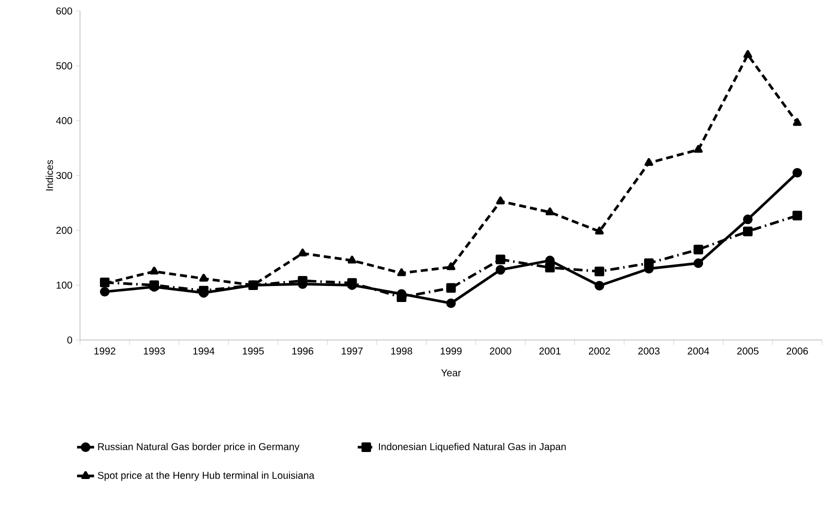 The width and height of the screenshot is (827, 509). What do you see at coordinates (64, 66) in the screenshot?
I see `y-tick-label: 500` at bounding box center [64, 66].